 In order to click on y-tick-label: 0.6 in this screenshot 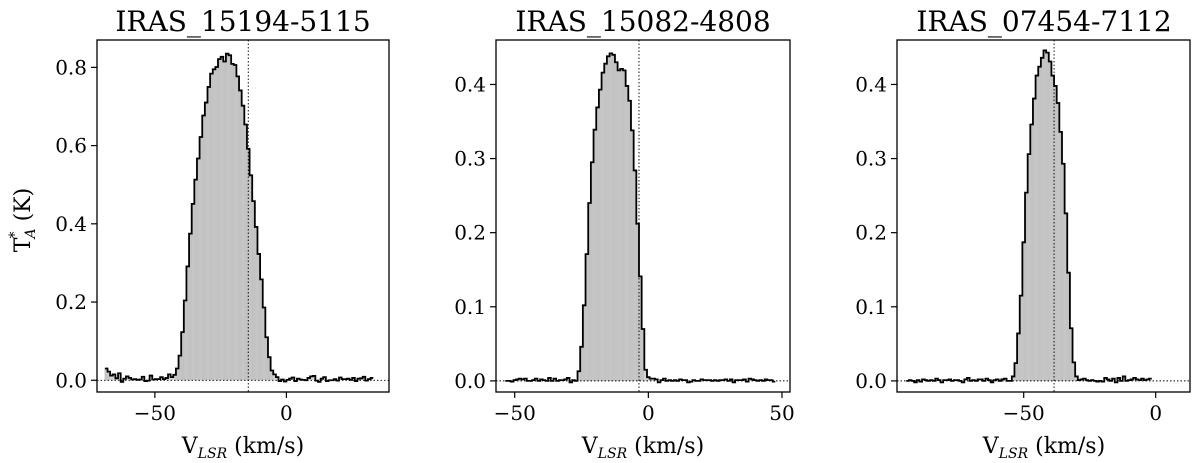, I will do `click(71, 146)`.